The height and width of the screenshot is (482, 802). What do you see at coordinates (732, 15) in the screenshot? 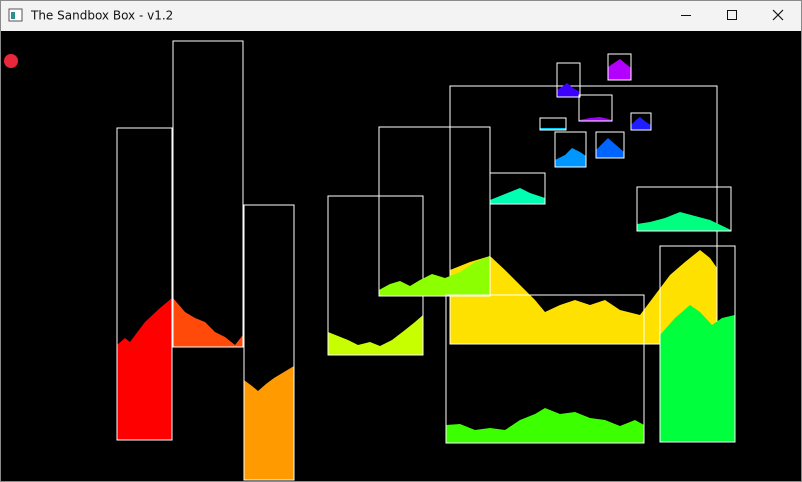
I see `maximize-button` at bounding box center [732, 15].